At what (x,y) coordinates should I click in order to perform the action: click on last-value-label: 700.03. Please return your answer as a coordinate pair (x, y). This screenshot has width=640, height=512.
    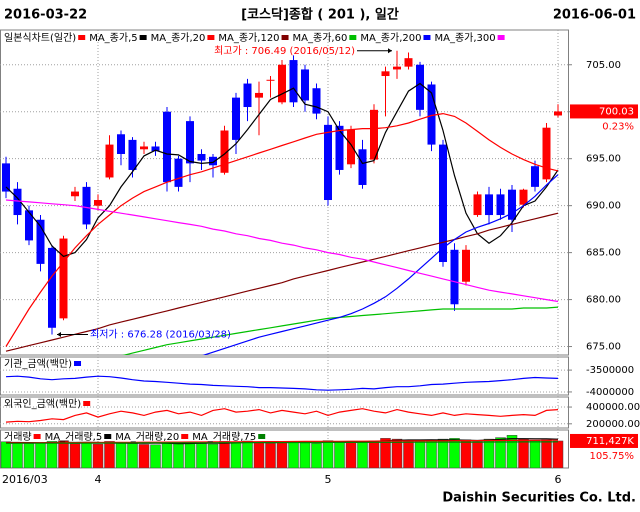
    Looking at the image, I should click on (616, 111).